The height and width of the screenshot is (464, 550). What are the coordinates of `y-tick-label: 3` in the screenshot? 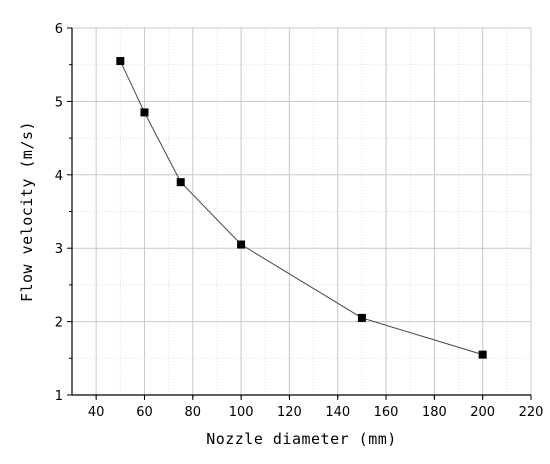 It's located at (59, 249).